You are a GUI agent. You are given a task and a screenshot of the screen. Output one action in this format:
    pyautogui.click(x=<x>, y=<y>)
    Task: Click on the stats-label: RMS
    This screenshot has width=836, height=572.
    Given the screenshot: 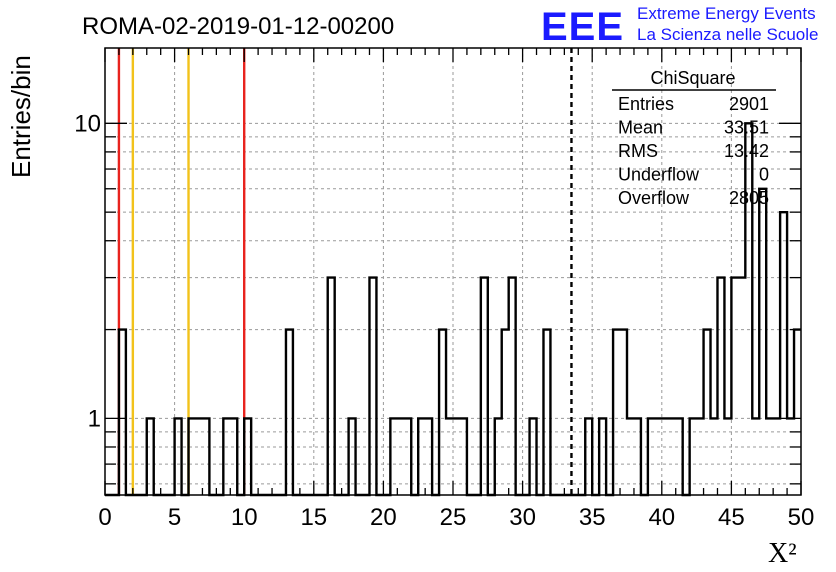 What is the action you would take?
    pyautogui.click(x=638, y=151)
    